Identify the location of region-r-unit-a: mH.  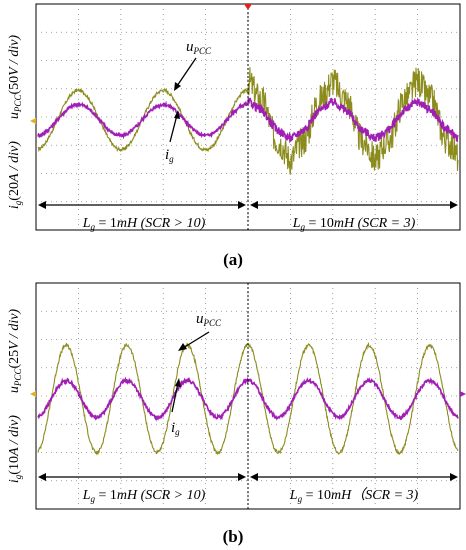
(344, 223).